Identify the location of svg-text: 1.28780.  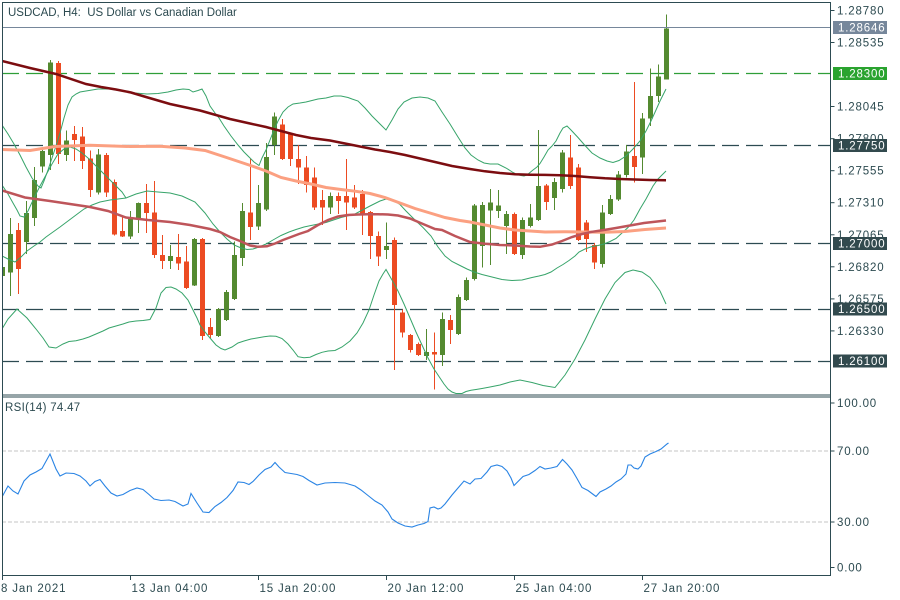
(861, 12).